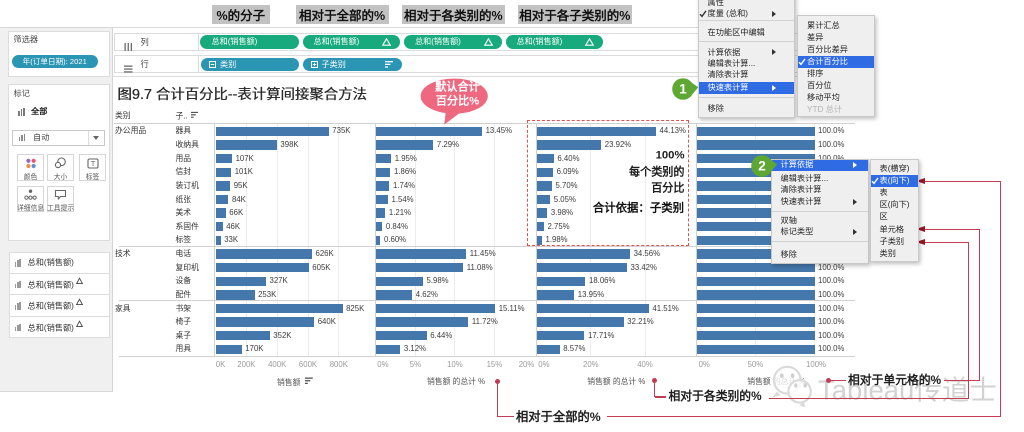 The width and height of the screenshot is (1024, 432). Describe the element at coordinates (907, 390) in the screenshot. I see `svg-text: Tableau传道士` at that location.